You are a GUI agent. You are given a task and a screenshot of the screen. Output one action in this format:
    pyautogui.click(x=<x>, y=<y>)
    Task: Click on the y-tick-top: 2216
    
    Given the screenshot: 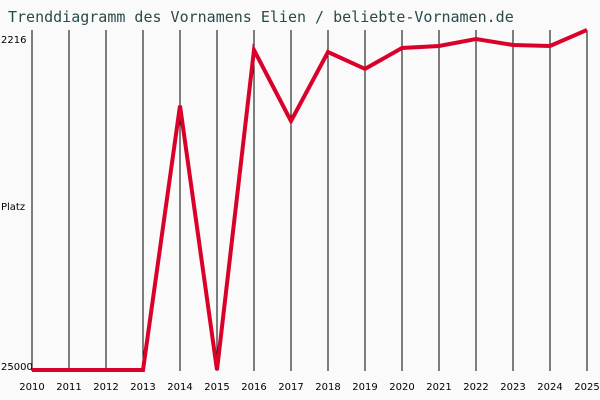 What is the action you would take?
    pyautogui.click(x=14, y=40)
    